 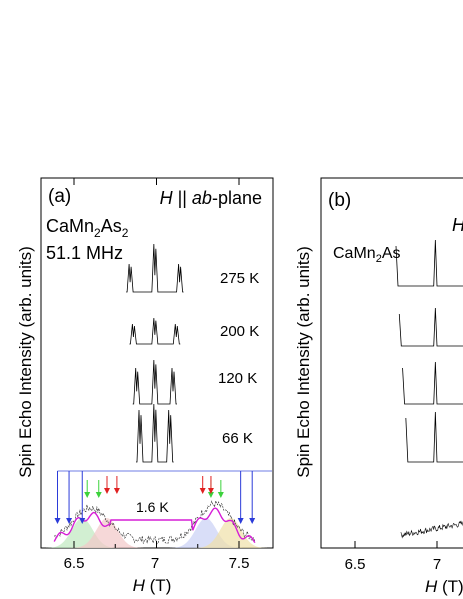 I want to click on x-axis-ticks-b, so click(x=396, y=544).